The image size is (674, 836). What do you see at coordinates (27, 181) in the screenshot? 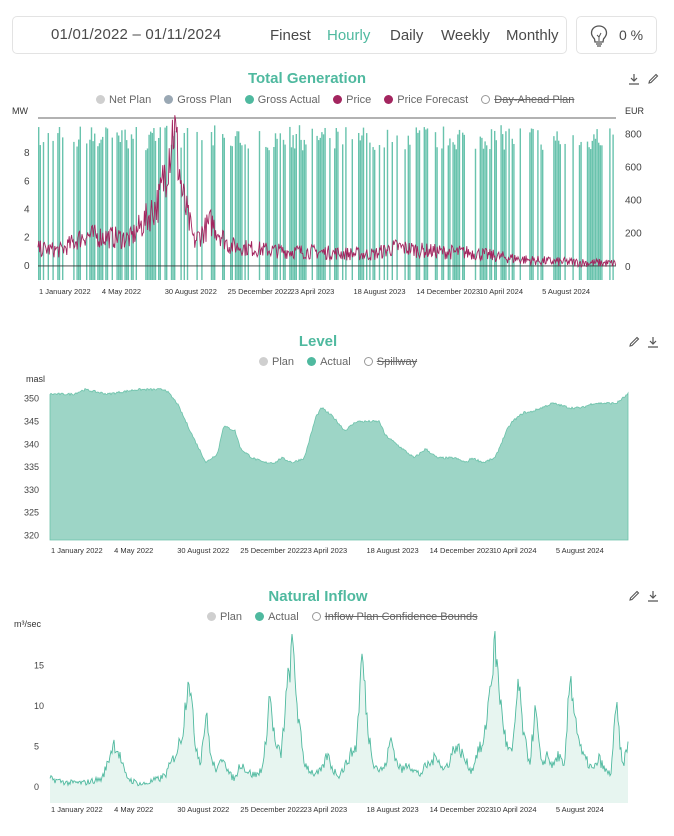
I see `y-left-tick-label: 6` at bounding box center [27, 181].